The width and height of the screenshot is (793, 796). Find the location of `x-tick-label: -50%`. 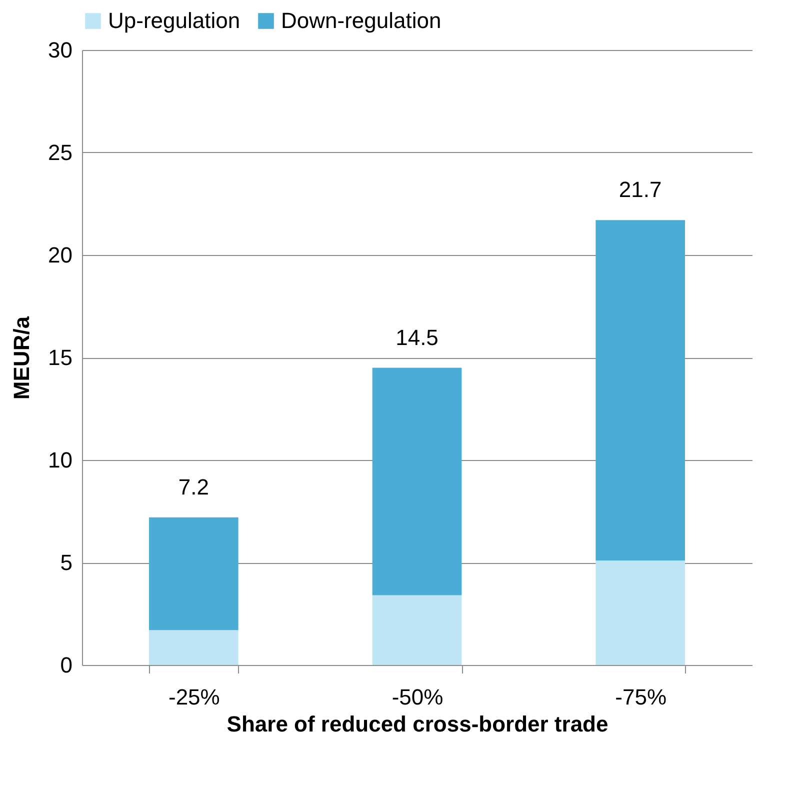

x-tick-label: -50% is located at coordinates (418, 697).